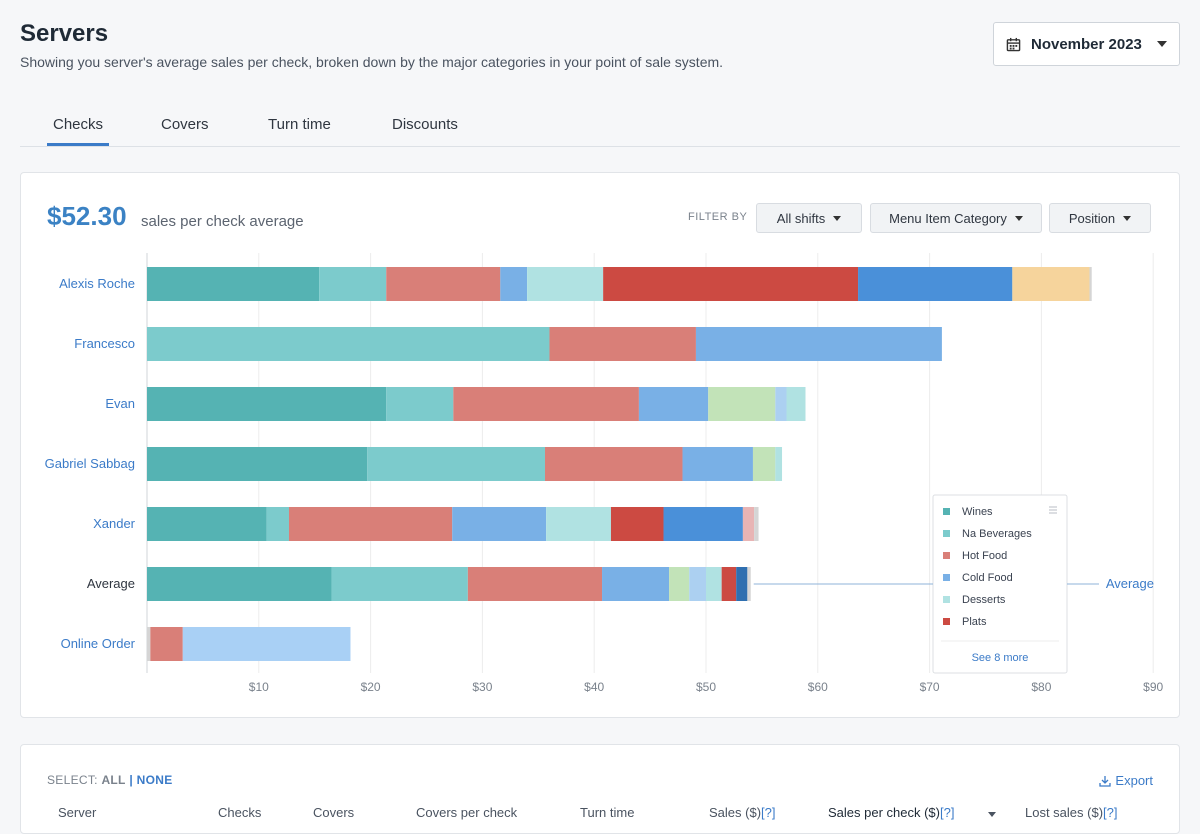 The image size is (1200, 834). What do you see at coordinates (97, 283) in the screenshot?
I see `category-label: Alexis Roche` at bounding box center [97, 283].